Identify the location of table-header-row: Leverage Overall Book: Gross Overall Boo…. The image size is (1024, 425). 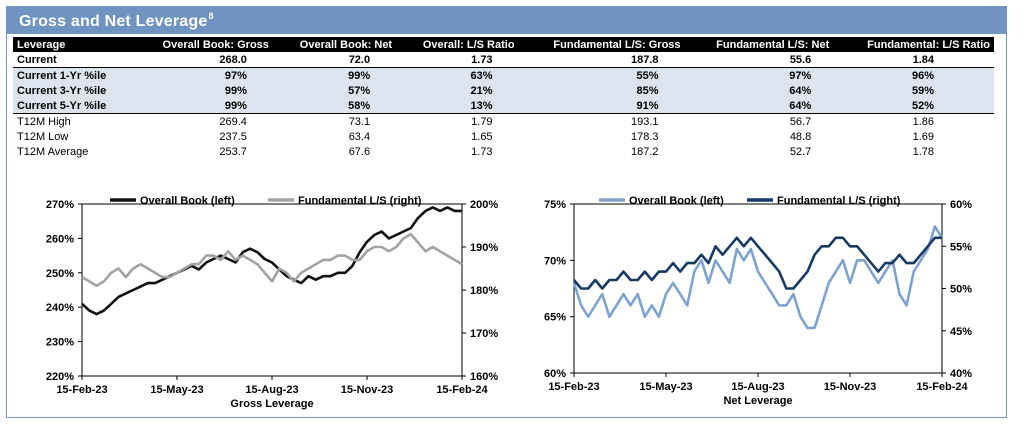
(503, 44).